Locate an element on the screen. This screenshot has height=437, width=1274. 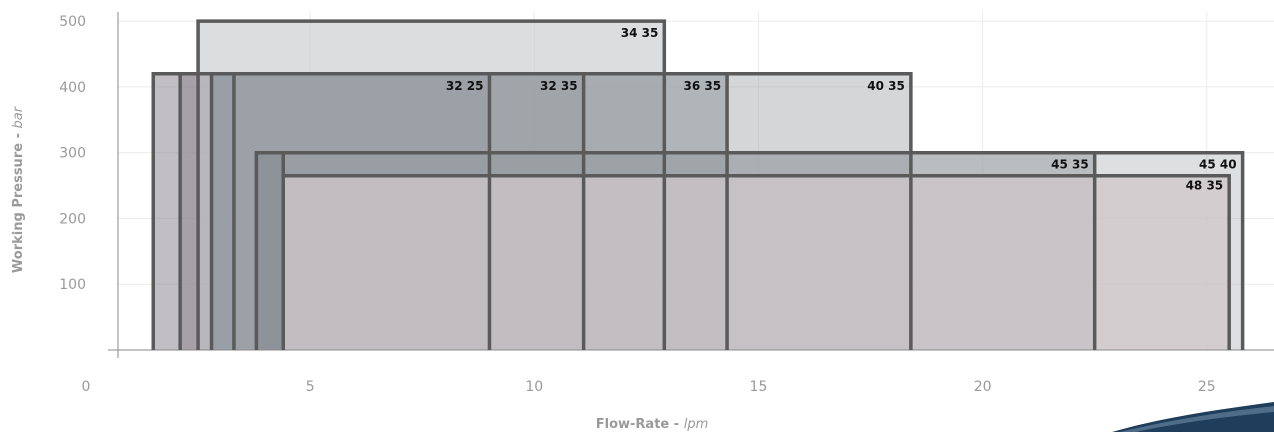
y-tick-label: 300 is located at coordinates (72, 154).